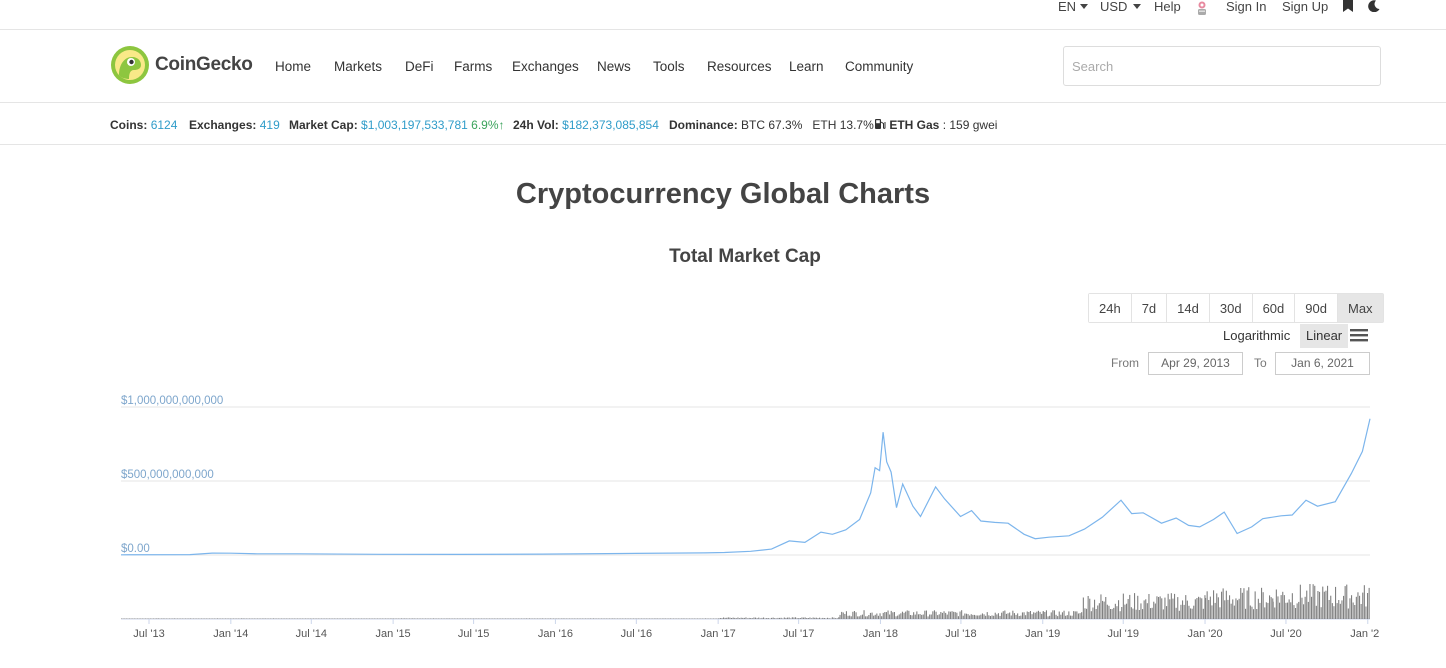 This screenshot has width=1446, height=668. Describe the element at coordinates (1257, 335) in the screenshot. I see `logarithmic-toggle: Logarithmic` at that location.